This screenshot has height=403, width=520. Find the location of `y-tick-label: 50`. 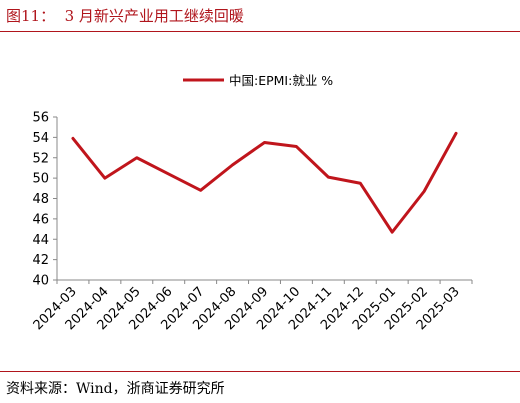

y-tick-label: 50 is located at coordinates (40, 179).